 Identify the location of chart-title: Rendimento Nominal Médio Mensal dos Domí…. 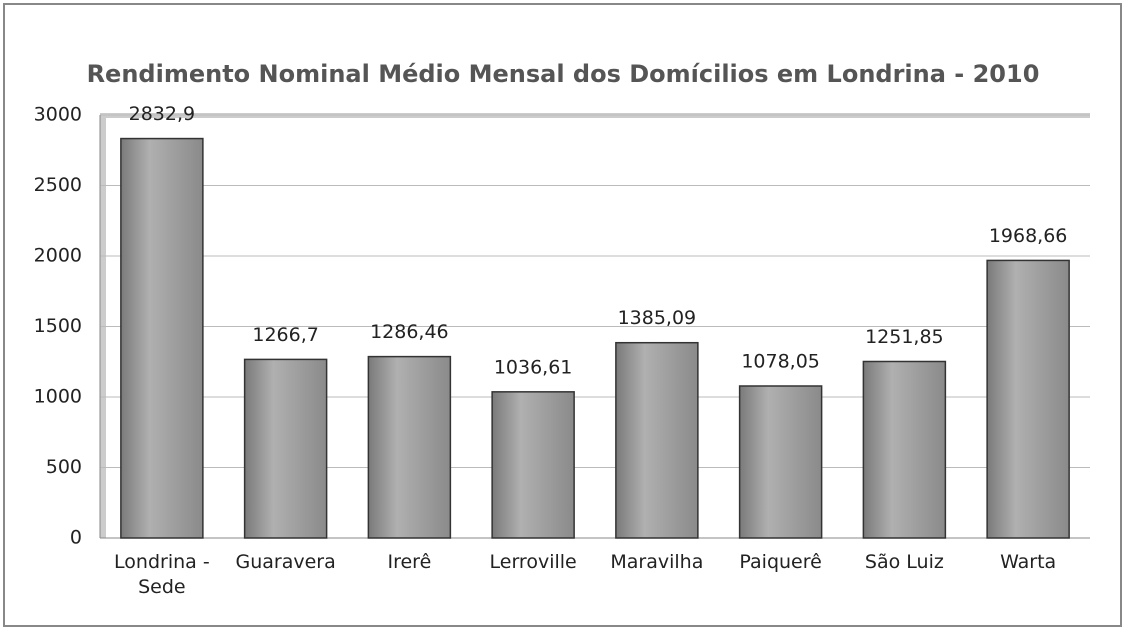
(563, 74).